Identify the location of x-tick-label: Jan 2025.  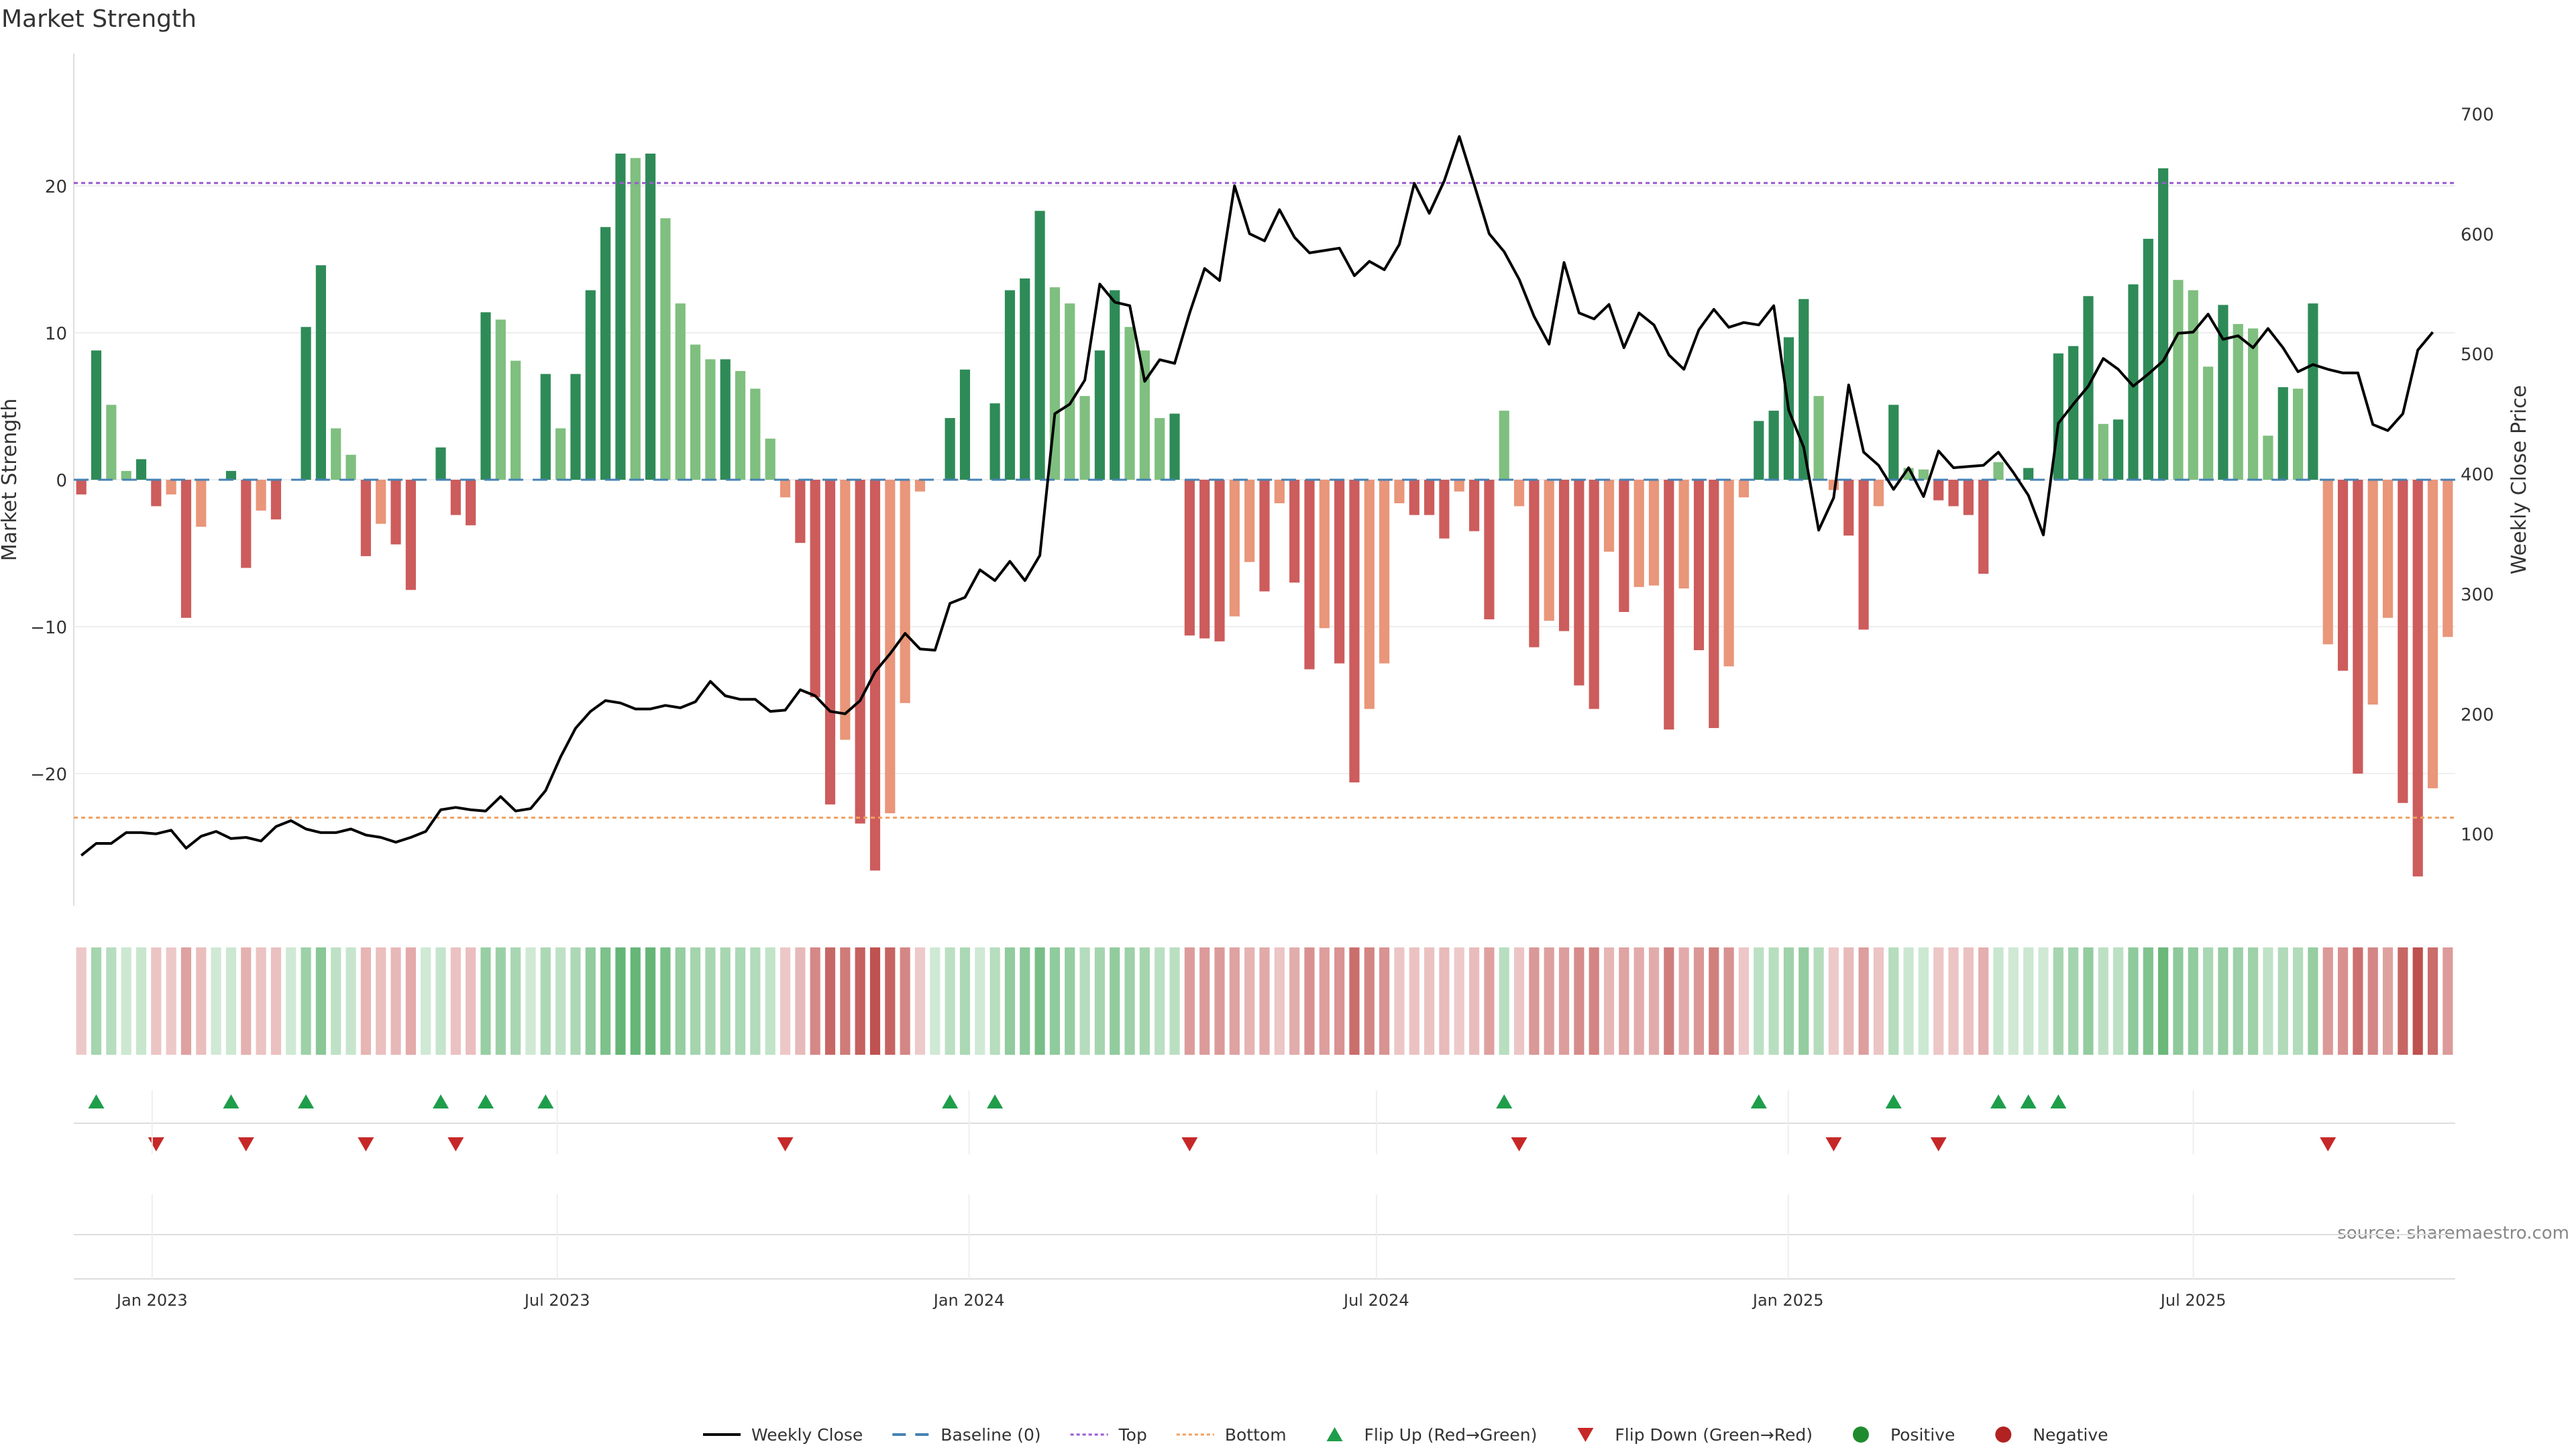
(1788, 1301).